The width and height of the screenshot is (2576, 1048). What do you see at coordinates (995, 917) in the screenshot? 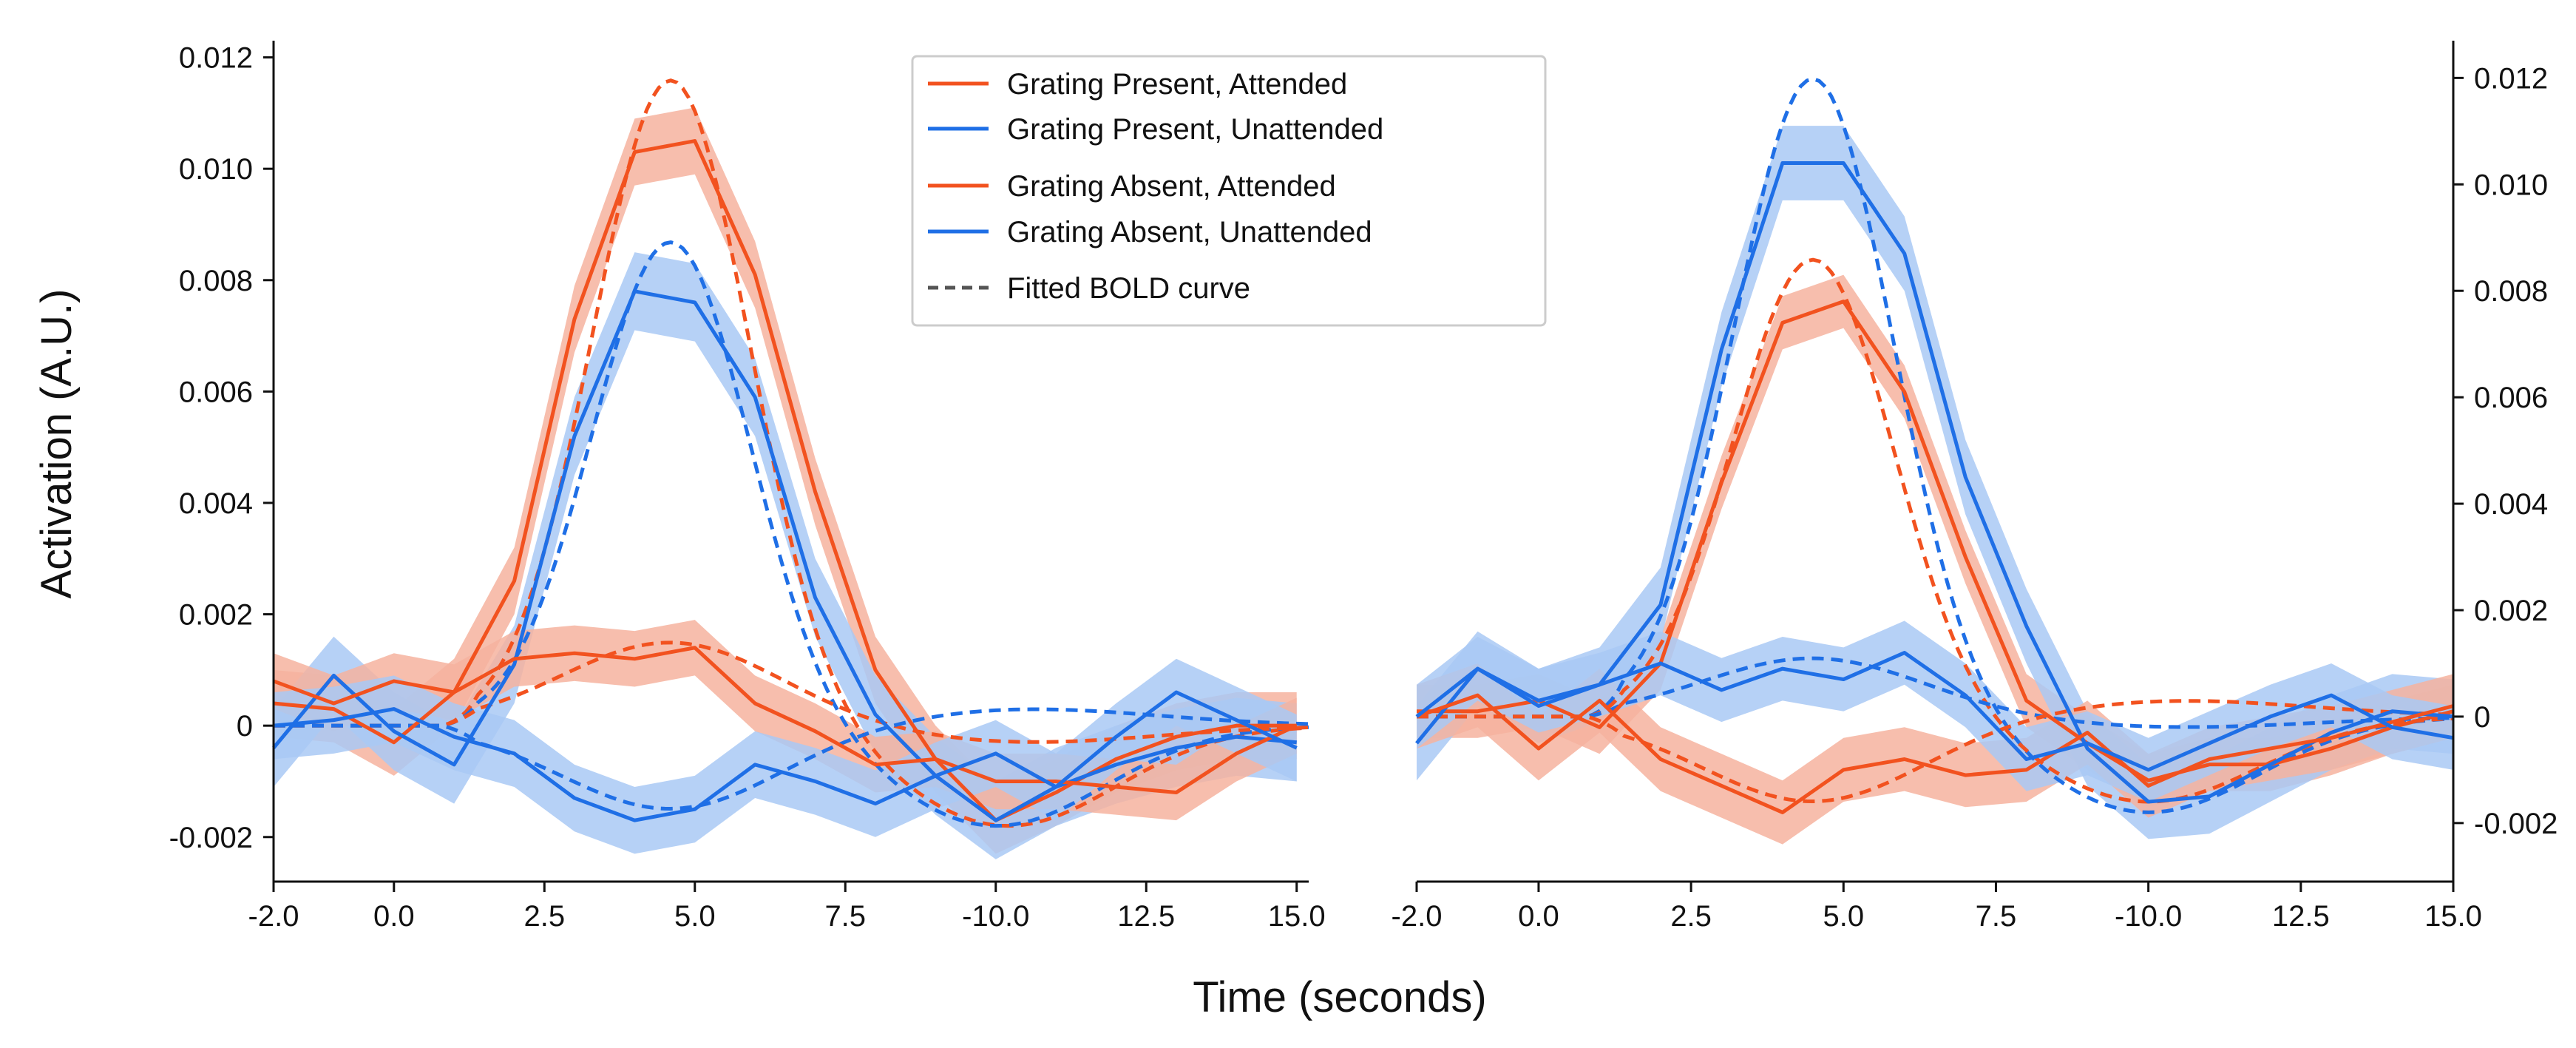
I see `x-tick-label-left-5: -10.0` at bounding box center [995, 917].